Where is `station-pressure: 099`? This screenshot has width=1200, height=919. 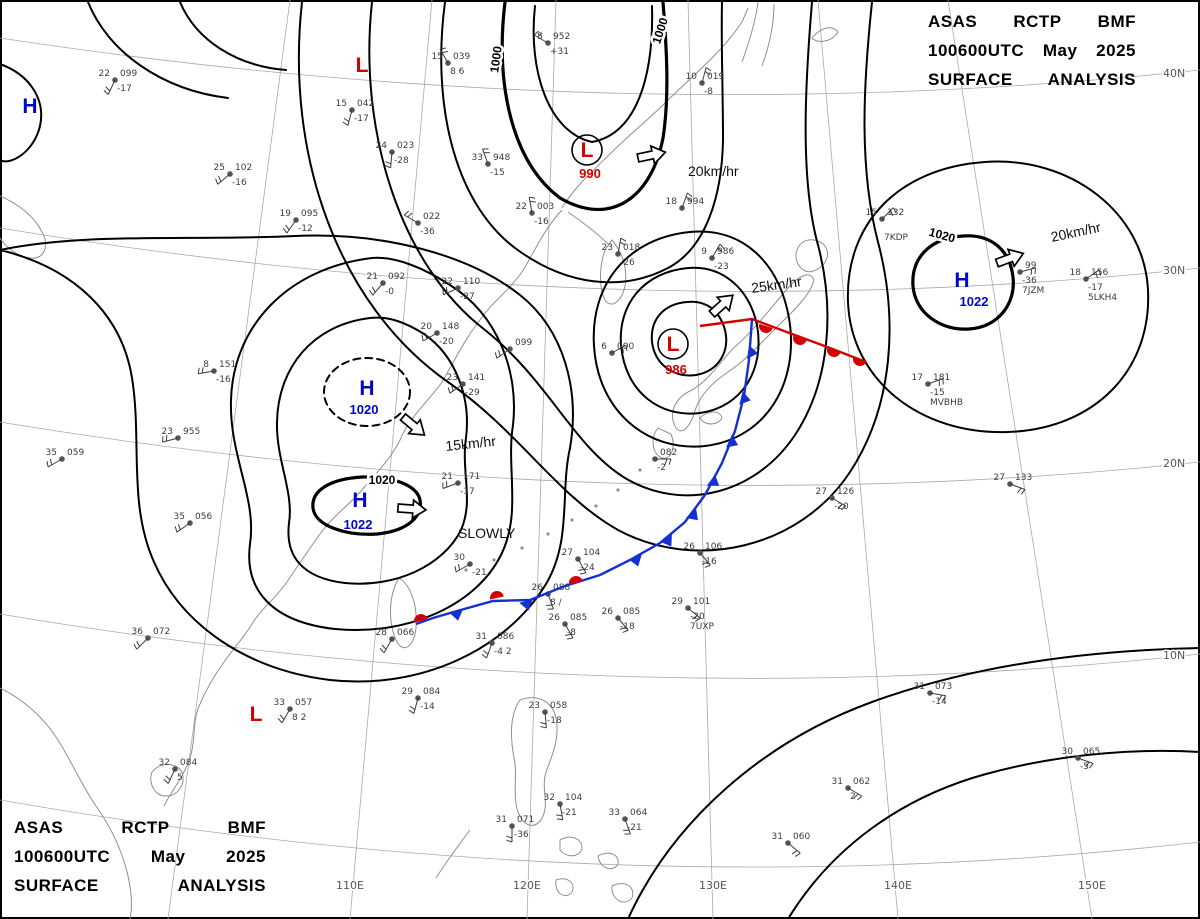
station-pressure: 099 is located at coordinates (523, 343).